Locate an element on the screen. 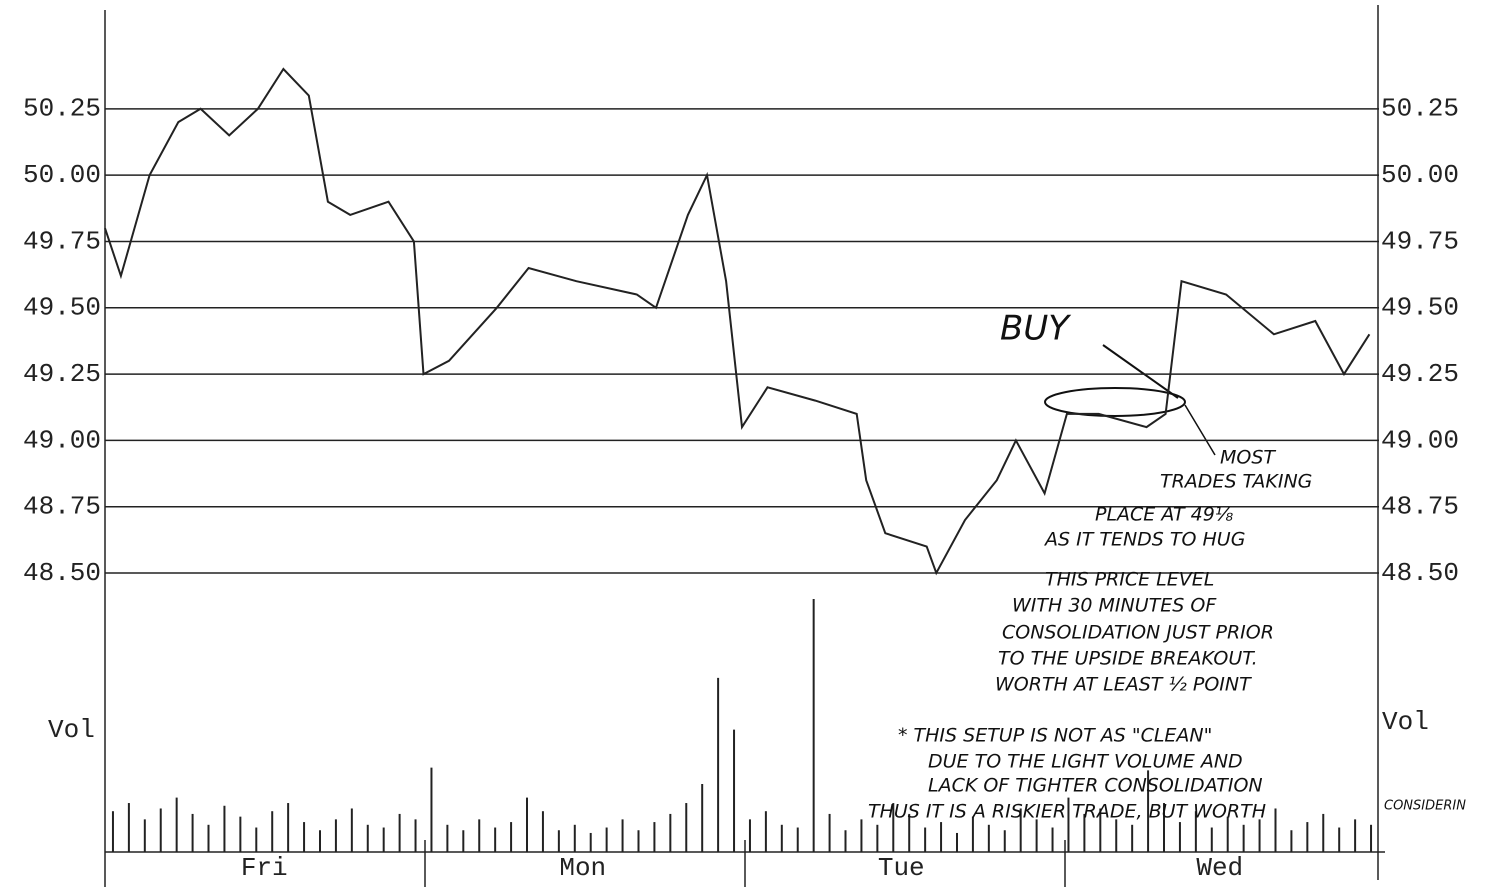 The height and width of the screenshot is (887, 1498). y-tick-label: 50.25 is located at coordinates (62, 109).